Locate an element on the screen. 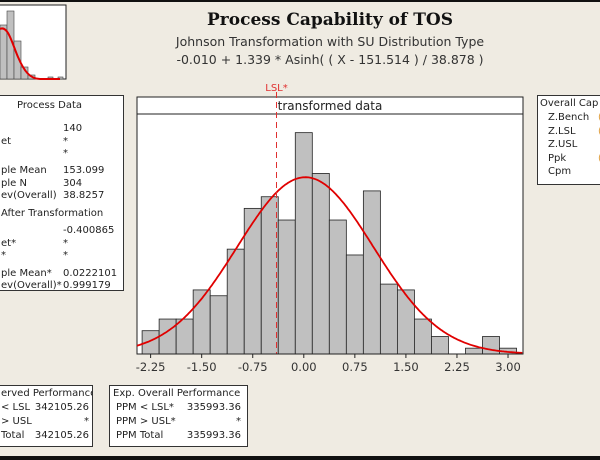  process-data-label: ple N is located at coordinates (14, 183).